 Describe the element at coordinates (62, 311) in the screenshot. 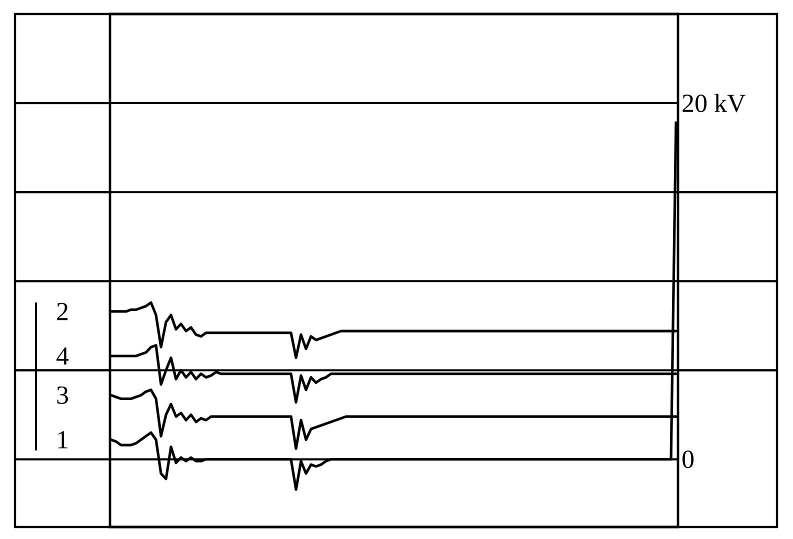

I see `legend-label: 2` at that location.